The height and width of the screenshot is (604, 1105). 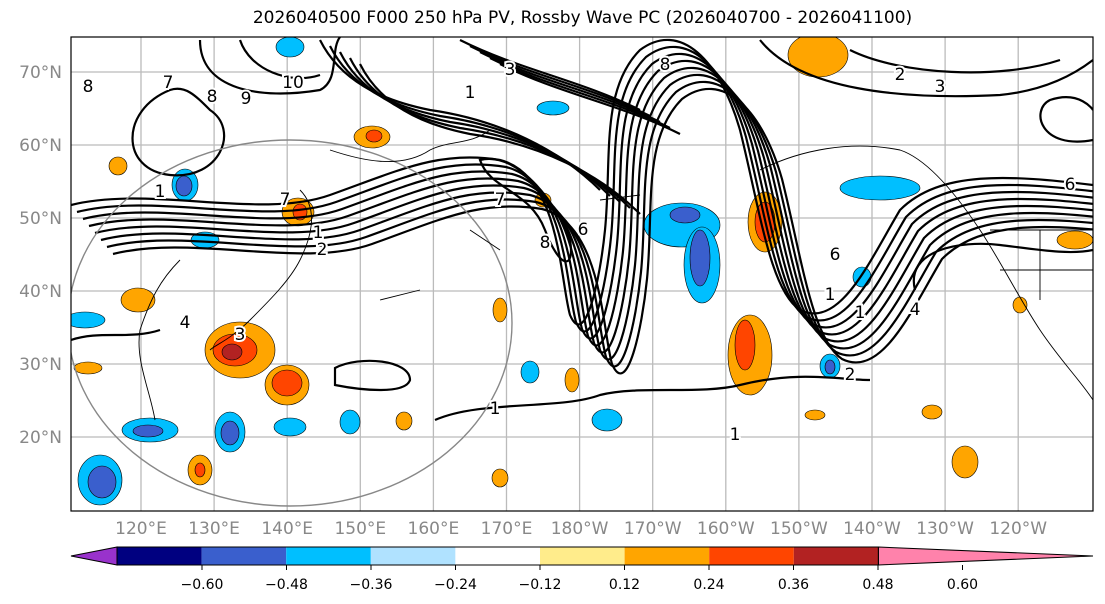 What do you see at coordinates (985, 556) in the screenshot?
I see `colorbar-extend-max` at bounding box center [985, 556].